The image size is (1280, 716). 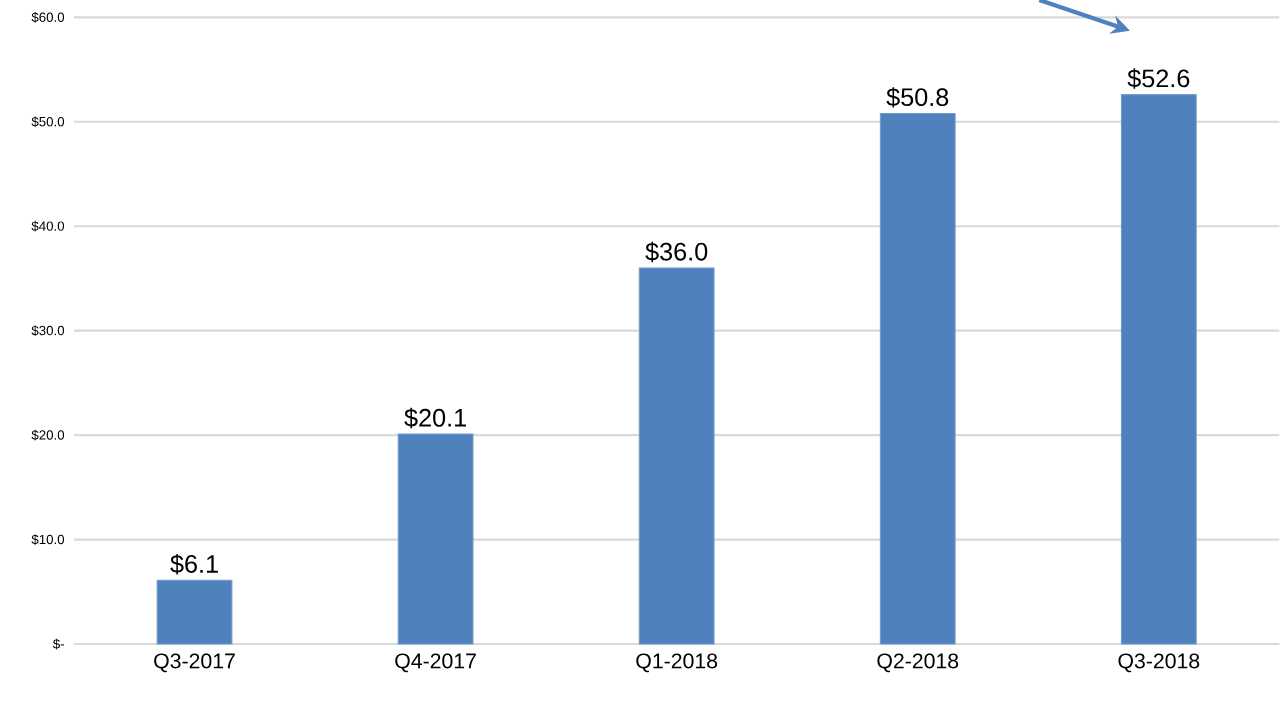 What do you see at coordinates (677, 663) in the screenshot?
I see `x-tick-label: Q1-2018` at bounding box center [677, 663].